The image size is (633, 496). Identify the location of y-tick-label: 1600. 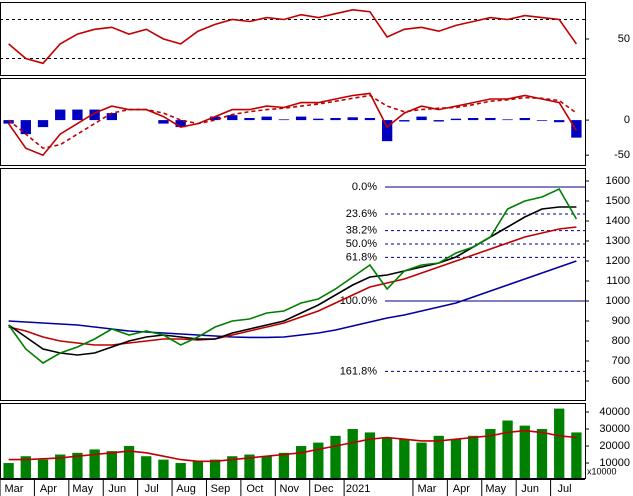
(618, 181).